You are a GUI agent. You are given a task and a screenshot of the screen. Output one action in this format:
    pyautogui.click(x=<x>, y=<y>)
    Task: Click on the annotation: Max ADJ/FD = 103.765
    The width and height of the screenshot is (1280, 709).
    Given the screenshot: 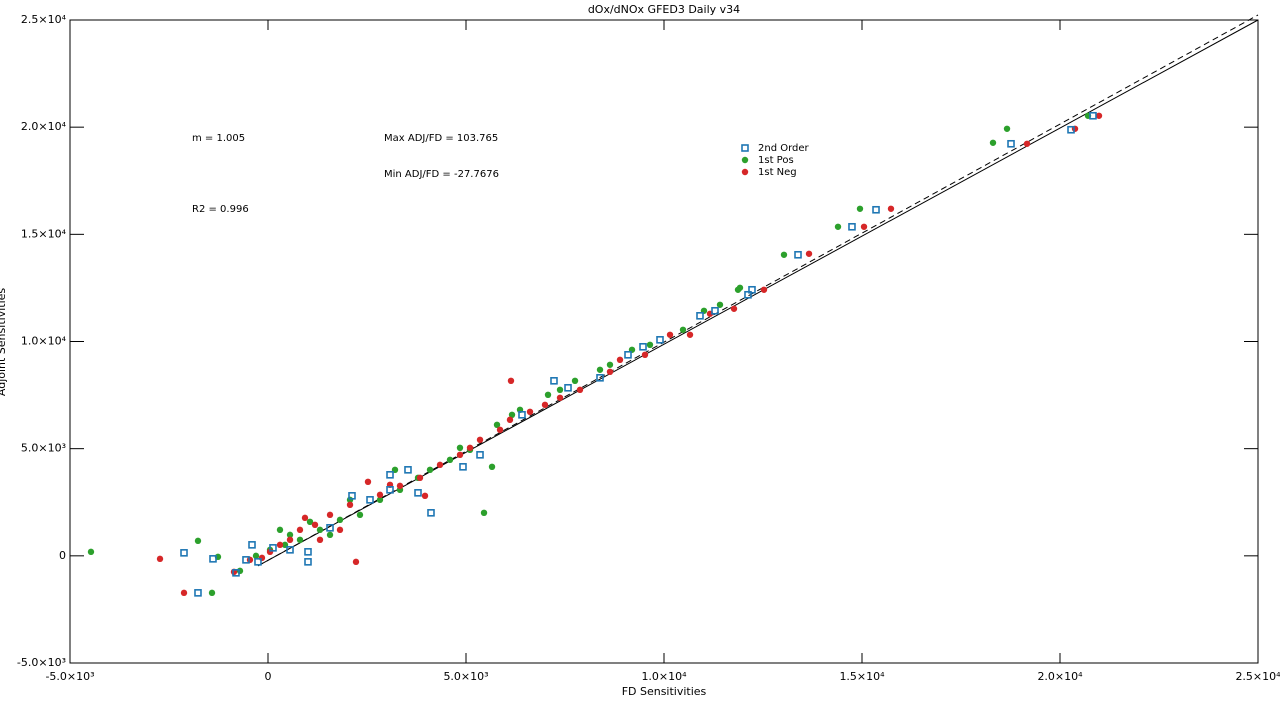 What is the action you would take?
    pyautogui.click(x=441, y=138)
    